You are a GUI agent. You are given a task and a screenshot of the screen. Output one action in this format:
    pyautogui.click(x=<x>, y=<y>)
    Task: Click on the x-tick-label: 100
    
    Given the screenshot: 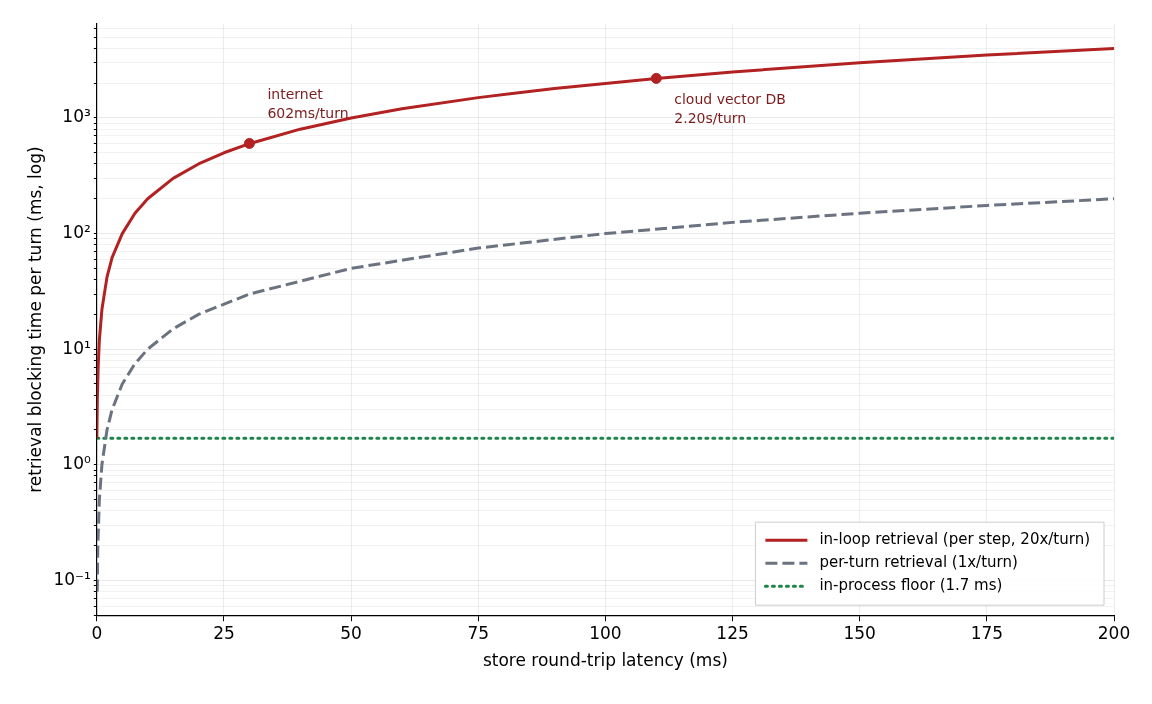 What is the action you would take?
    pyautogui.click(x=605, y=632)
    